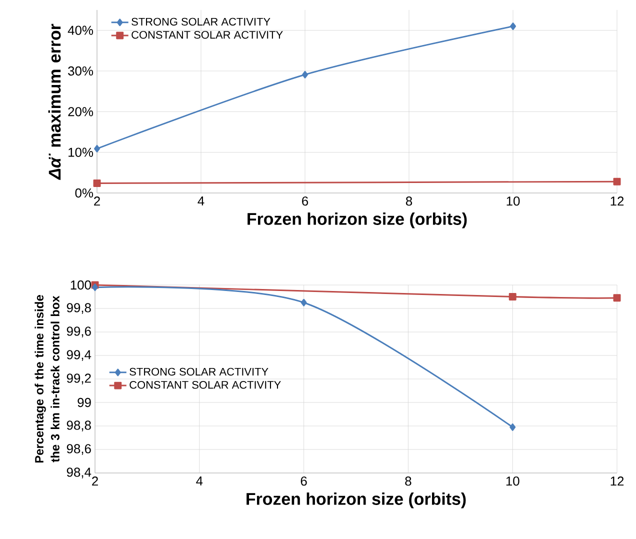 This screenshot has width=636, height=539. Describe the element at coordinates (79, 473) in the screenshot. I see `y-tick-label: 98,4` at that location.